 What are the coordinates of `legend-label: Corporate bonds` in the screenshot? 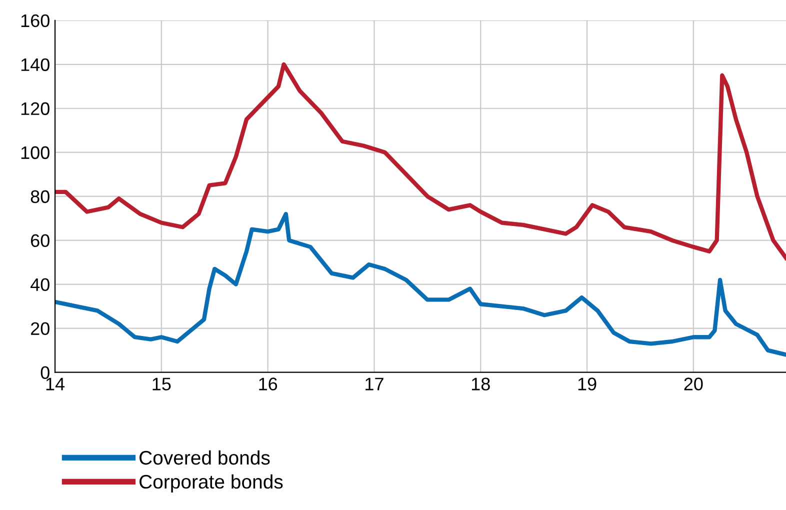 It's located at (211, 483).